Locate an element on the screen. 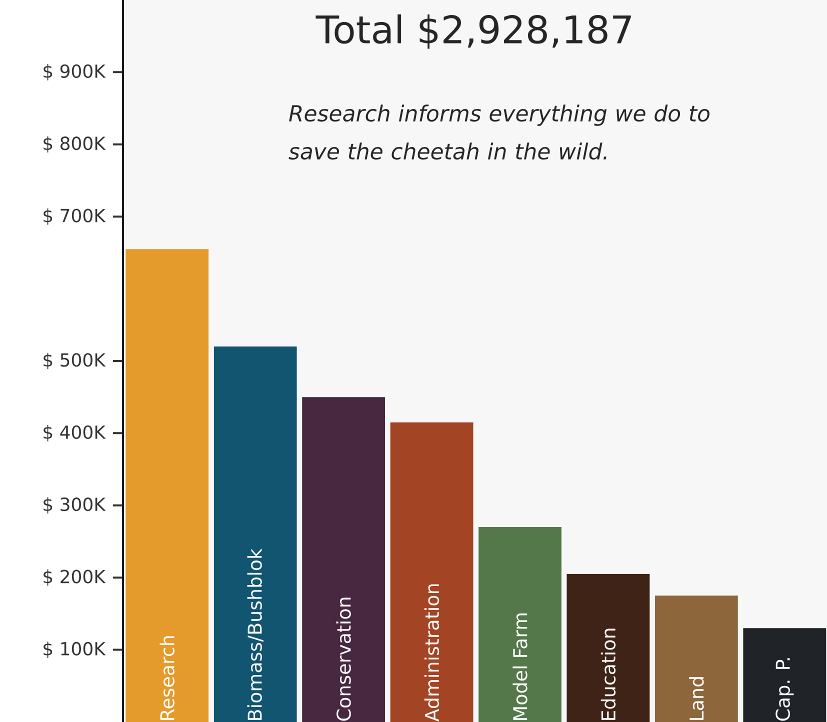 Image resolution: width=827 pixels, height=722 pixels. y-tick-label: $ 400K is located at coordinates (75, 433).